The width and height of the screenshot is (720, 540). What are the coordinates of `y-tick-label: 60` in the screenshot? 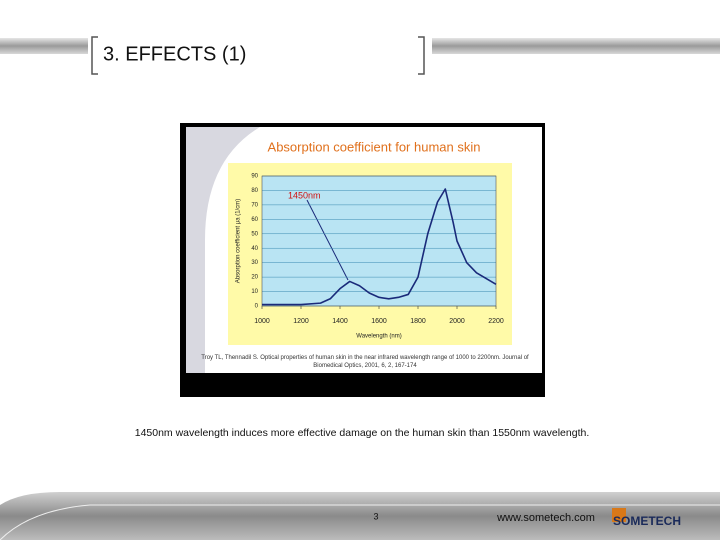 It's located at (254, 220).